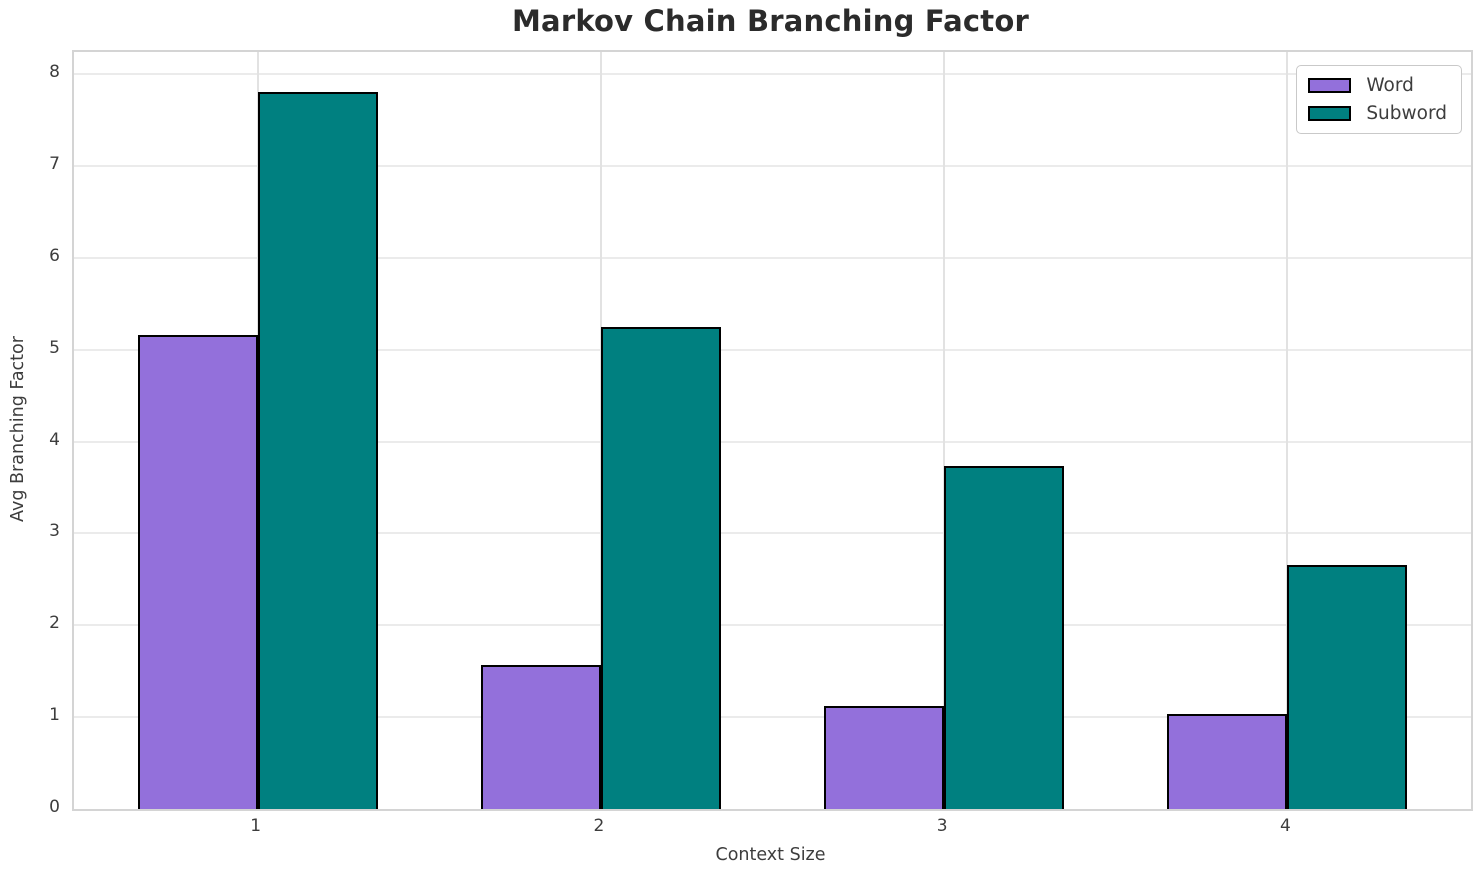 The height and width of the screenshot is (885, 1484). Describe the element at coordinates (1285, 826) in the screenshot. I see `x-tick-label: 4` at that location.